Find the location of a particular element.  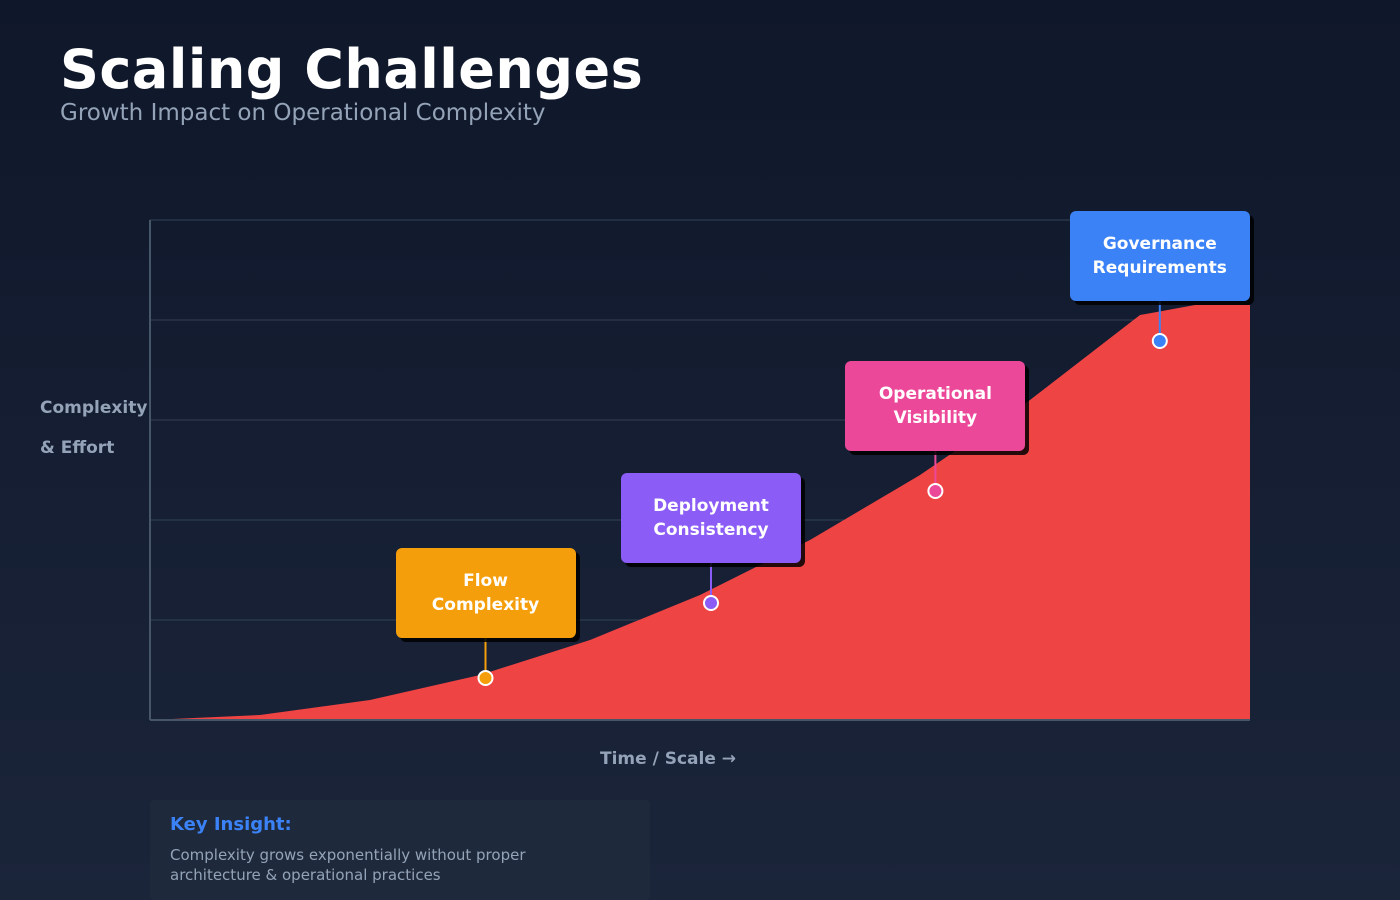

annotation-label: Deployment Consistency is located at coordinates (711, 518).